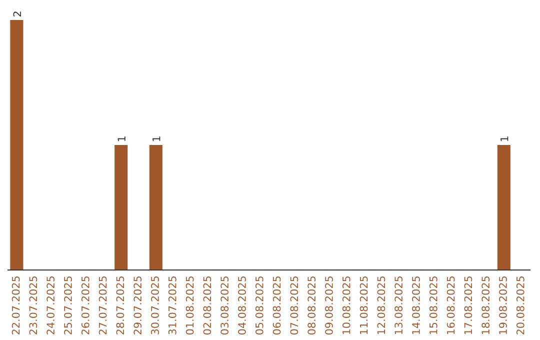 The width and height of the screenshot is (540, 340). What do you see at coordinates (85, 305) in the screenshot?
I see `x-tick-label: 26.07.2025` at bounding box center [85, 305].